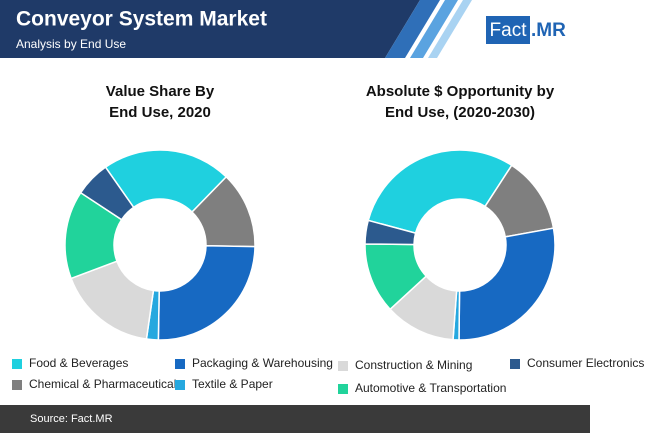  Describe the element at coordinates (71, 419) in the screenshot. I see `footer-source: Source: Fact.MR` at that location.